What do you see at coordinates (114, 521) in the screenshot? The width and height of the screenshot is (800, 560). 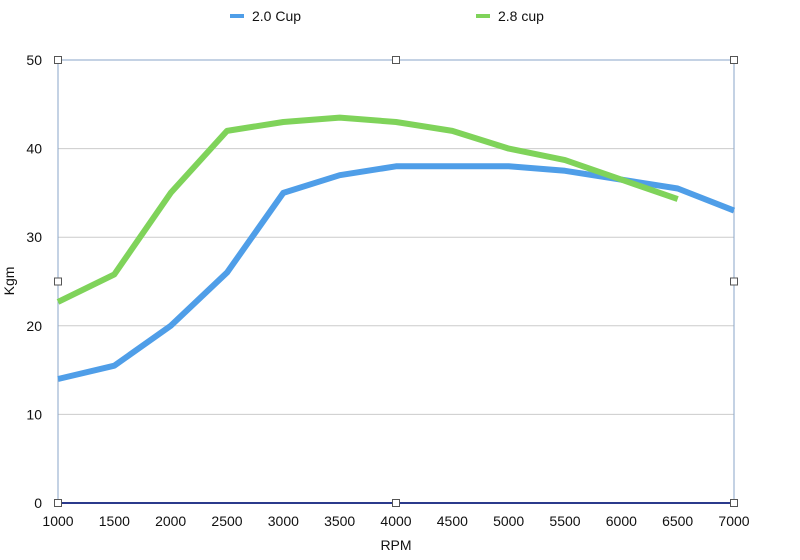 I see `x-tick-label: 1500` at bounding box center [114, 521].